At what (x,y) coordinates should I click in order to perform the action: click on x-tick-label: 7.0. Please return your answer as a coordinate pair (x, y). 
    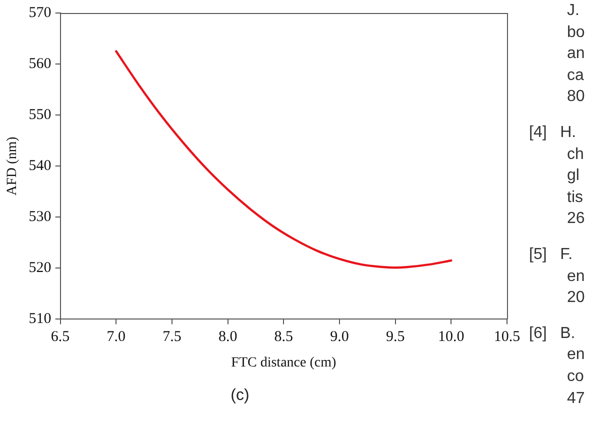
    Looking at the image, I should click on (116, 337).